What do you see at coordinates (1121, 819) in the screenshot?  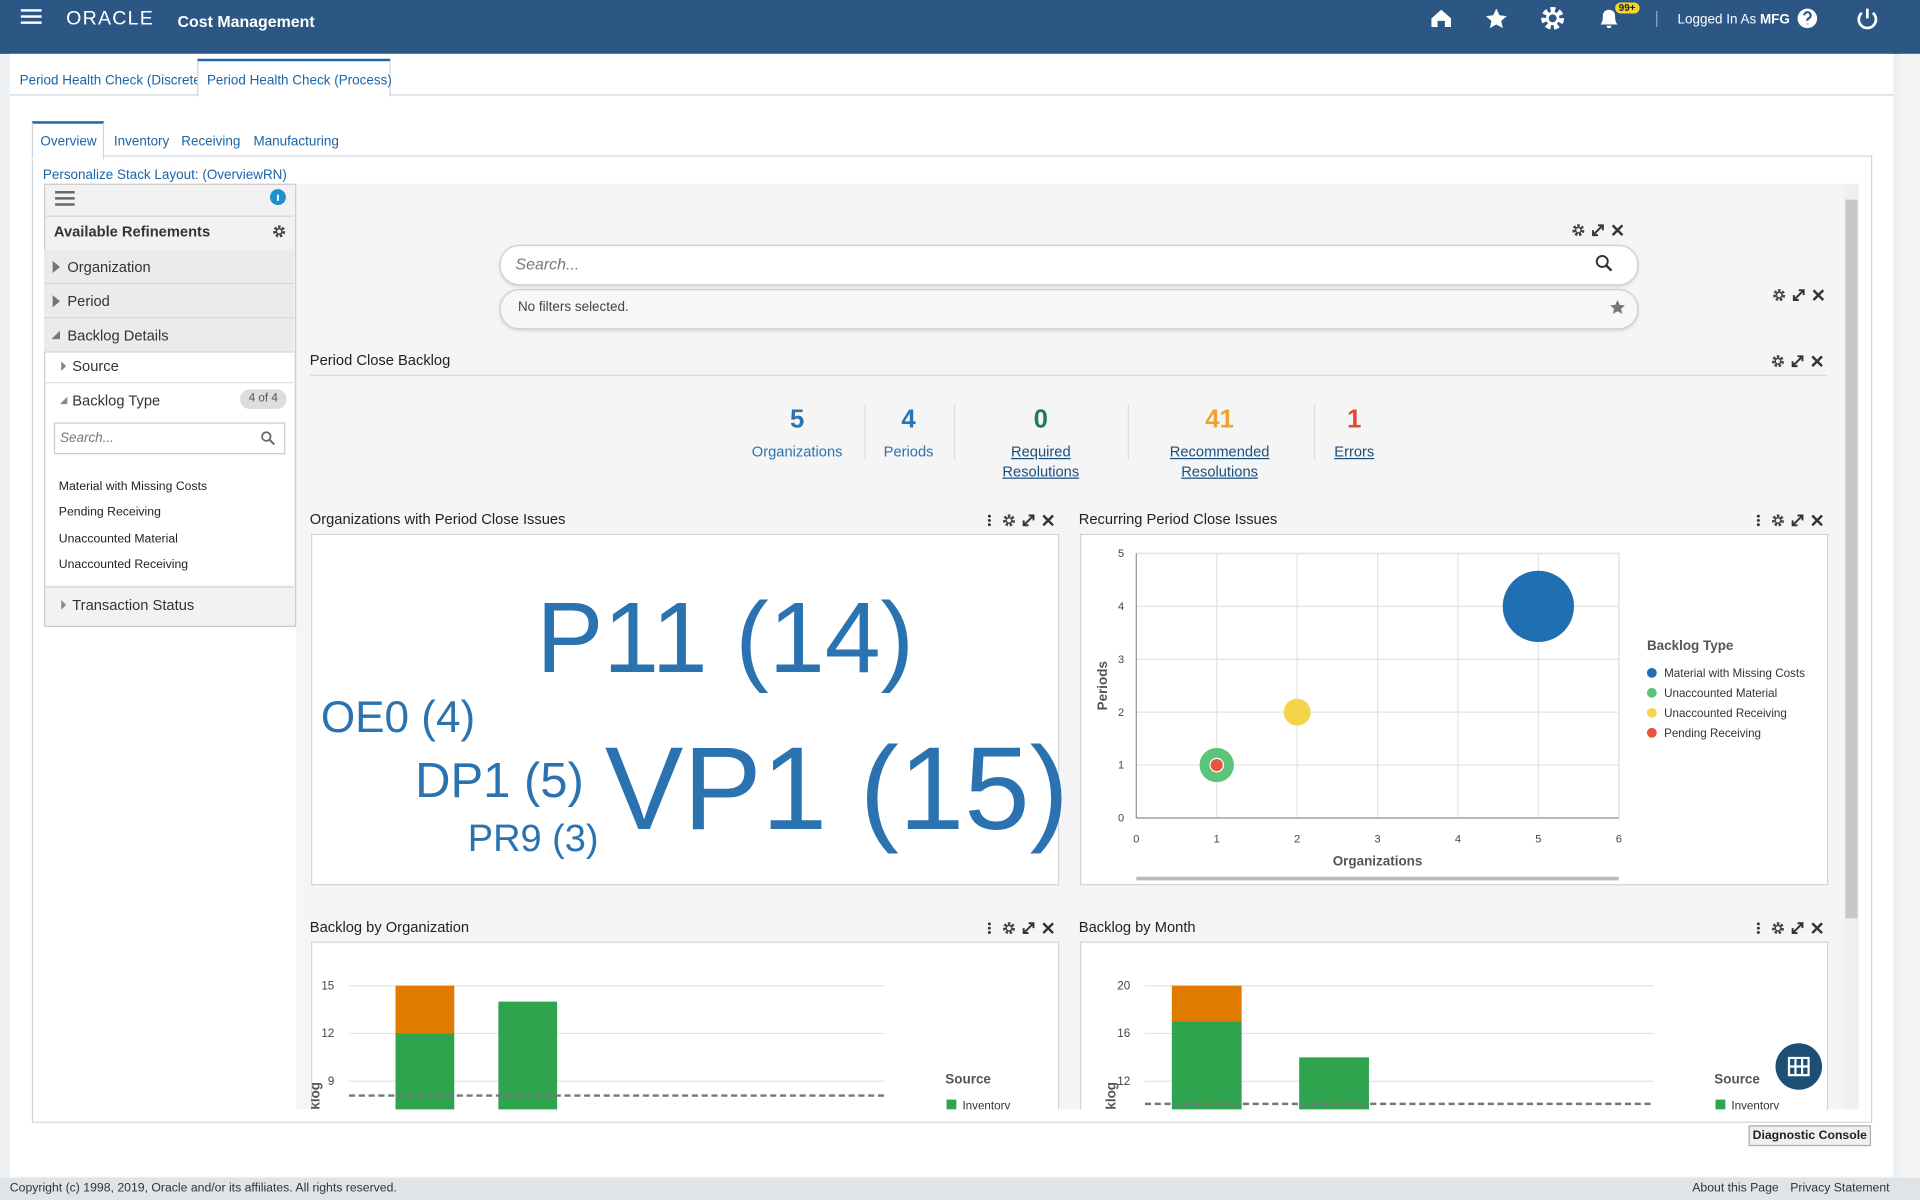 I see `y-tick-label: 0` at bounding box center [1121, 819].